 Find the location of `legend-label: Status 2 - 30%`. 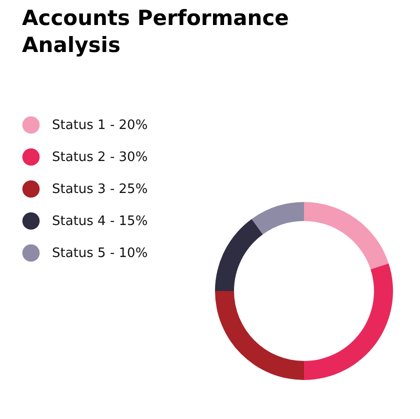

legend-label: Status 2 - 30% is located at coordinates (100, 157).